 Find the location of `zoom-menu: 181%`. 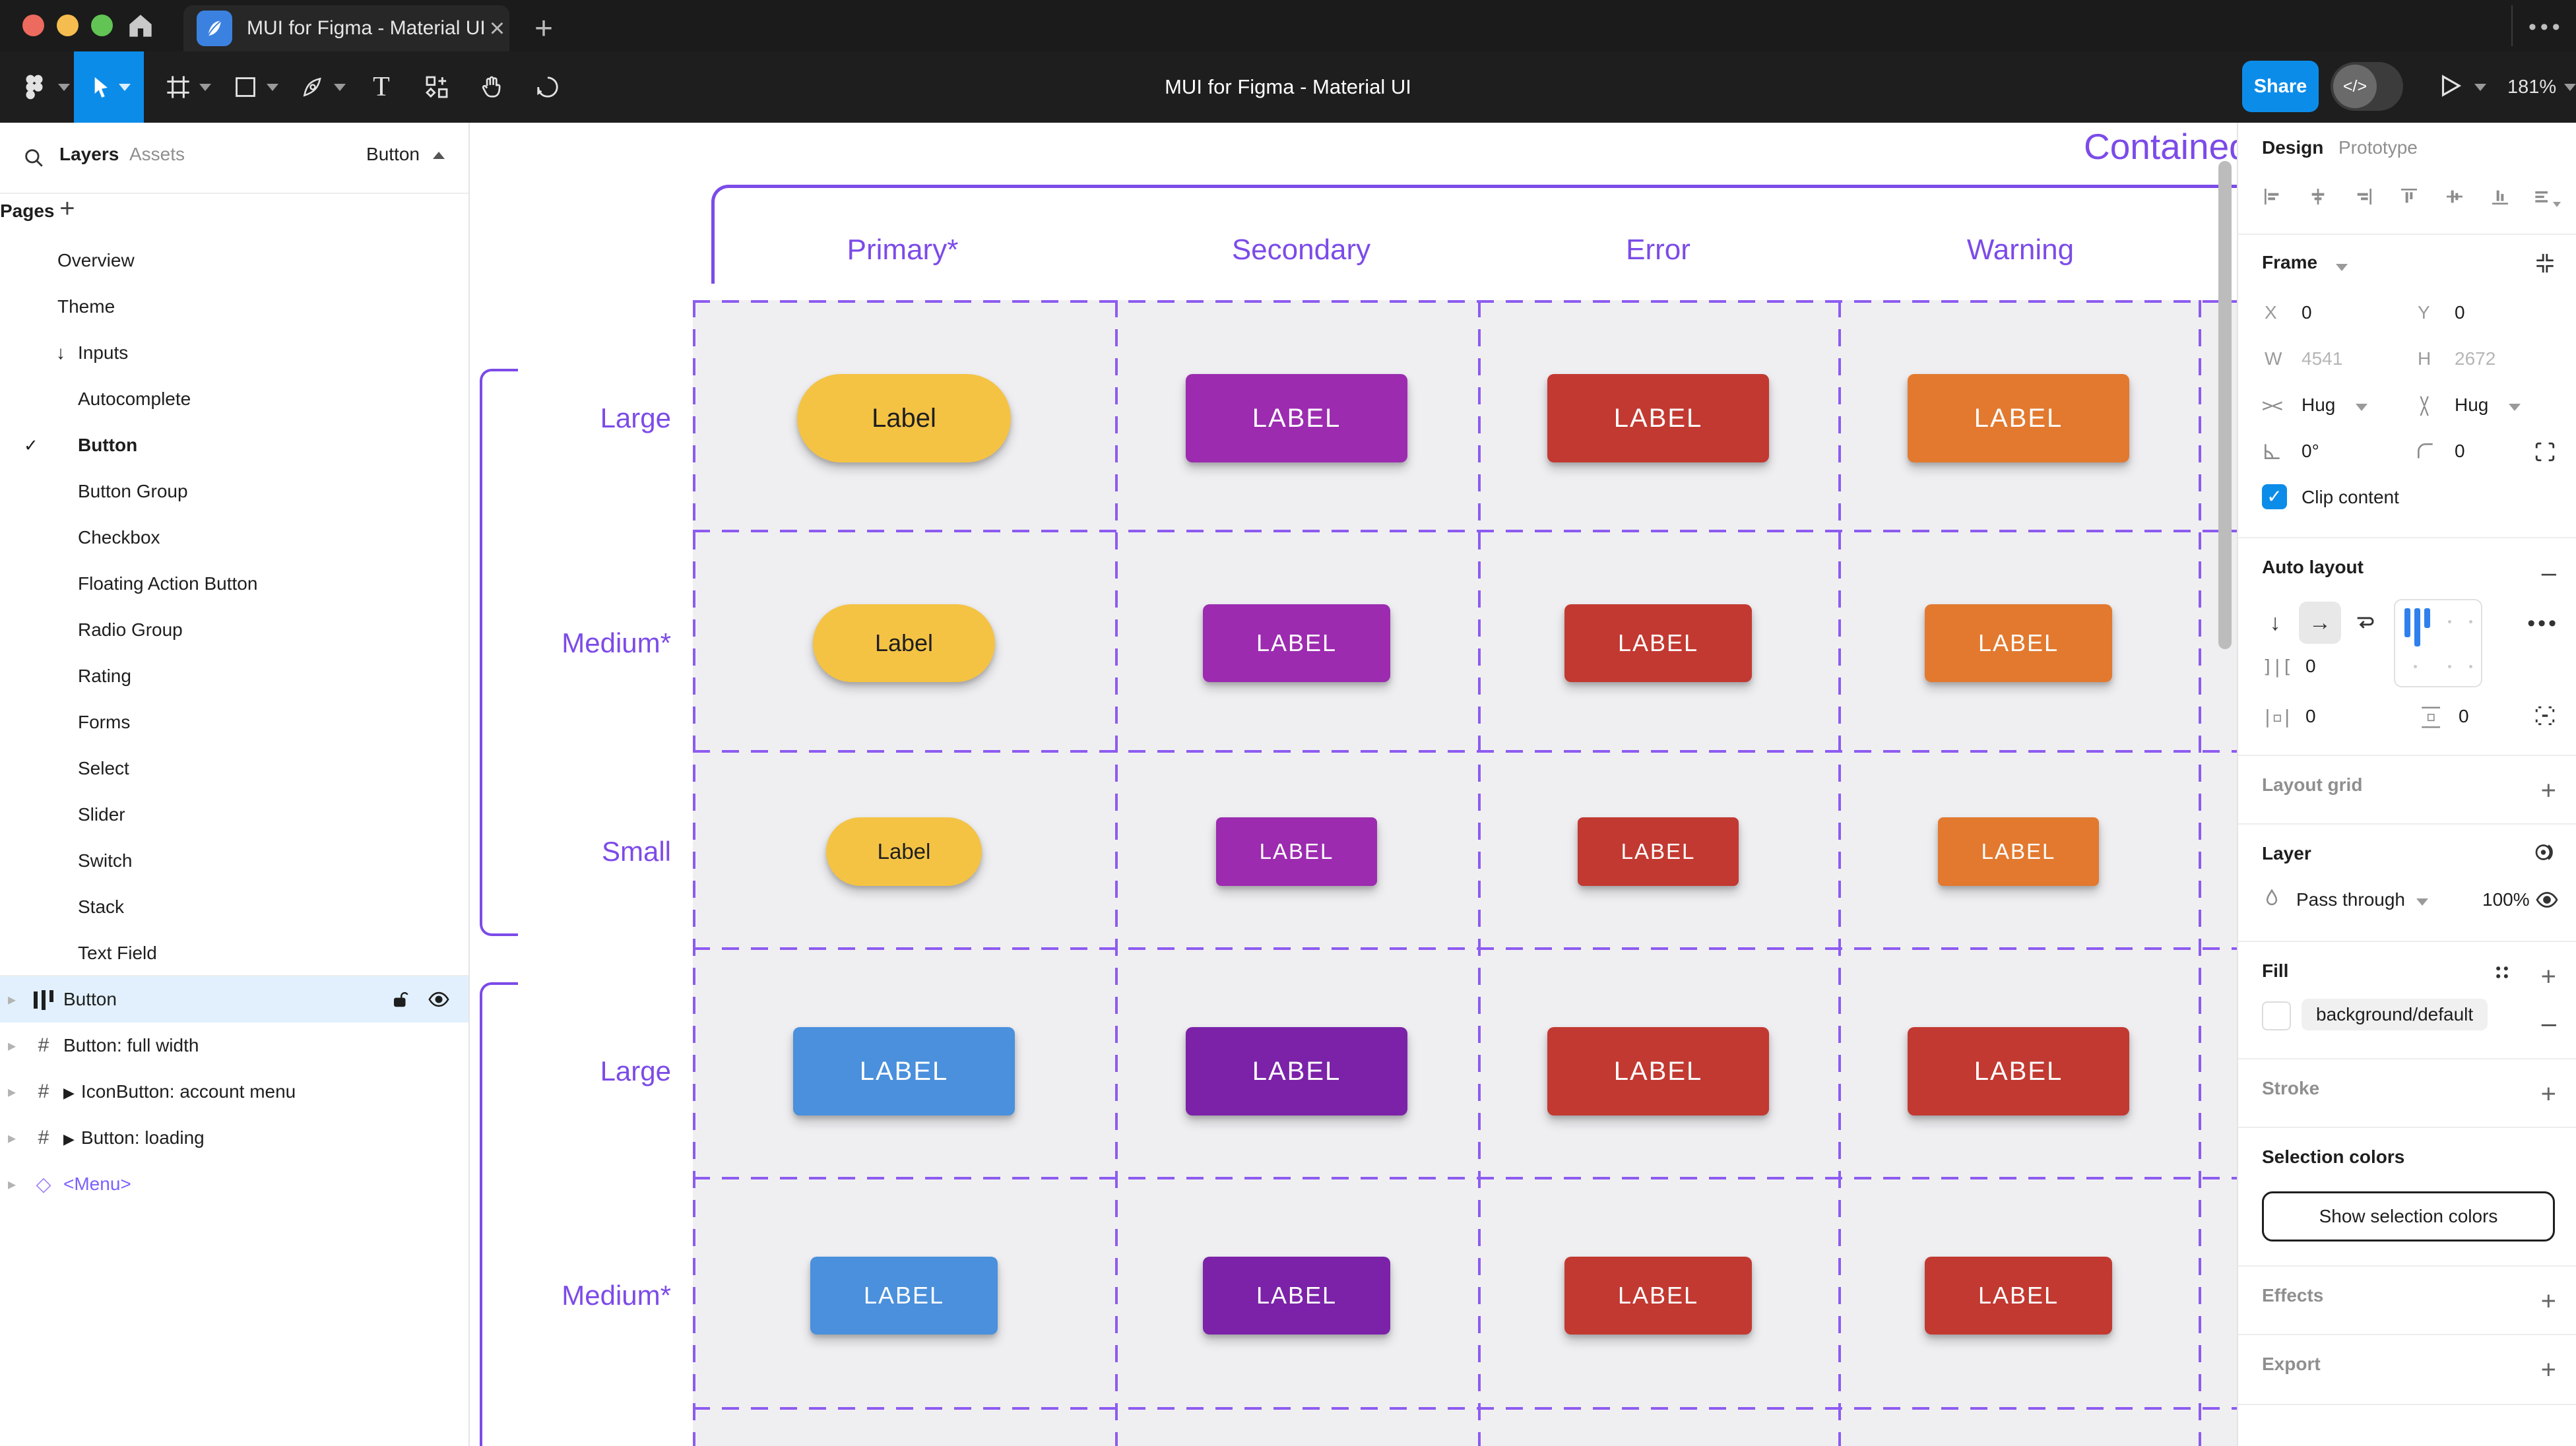

zoom-menu: 181% is located at coordinates (2541, 87).